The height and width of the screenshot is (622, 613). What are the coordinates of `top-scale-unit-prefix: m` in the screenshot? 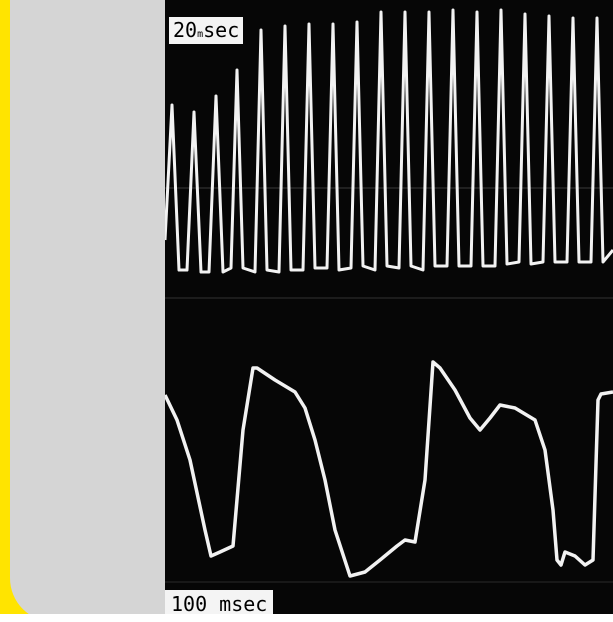 It's located at (200, 34).